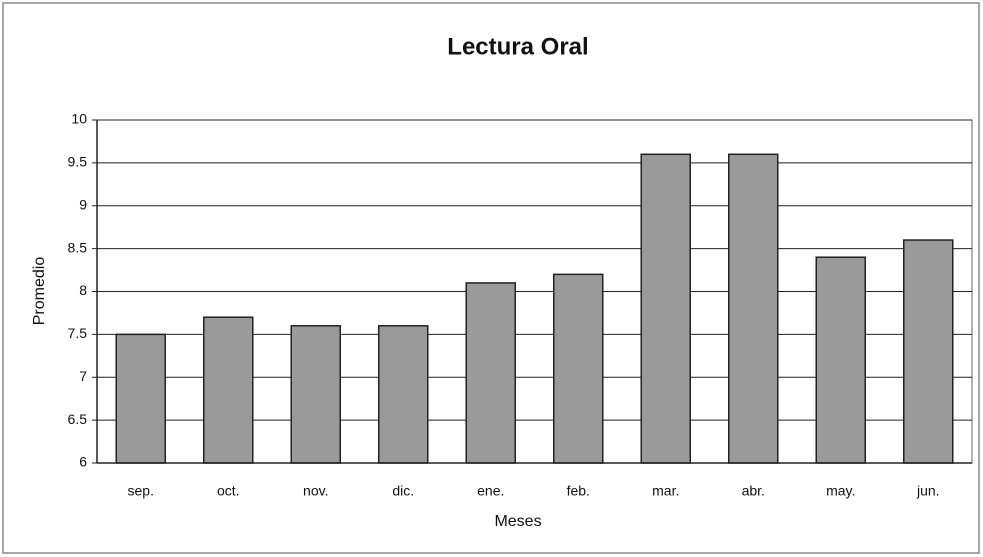 The image size is (983, 557). I want to click on x-tick-label: abr., so click(753, 491).